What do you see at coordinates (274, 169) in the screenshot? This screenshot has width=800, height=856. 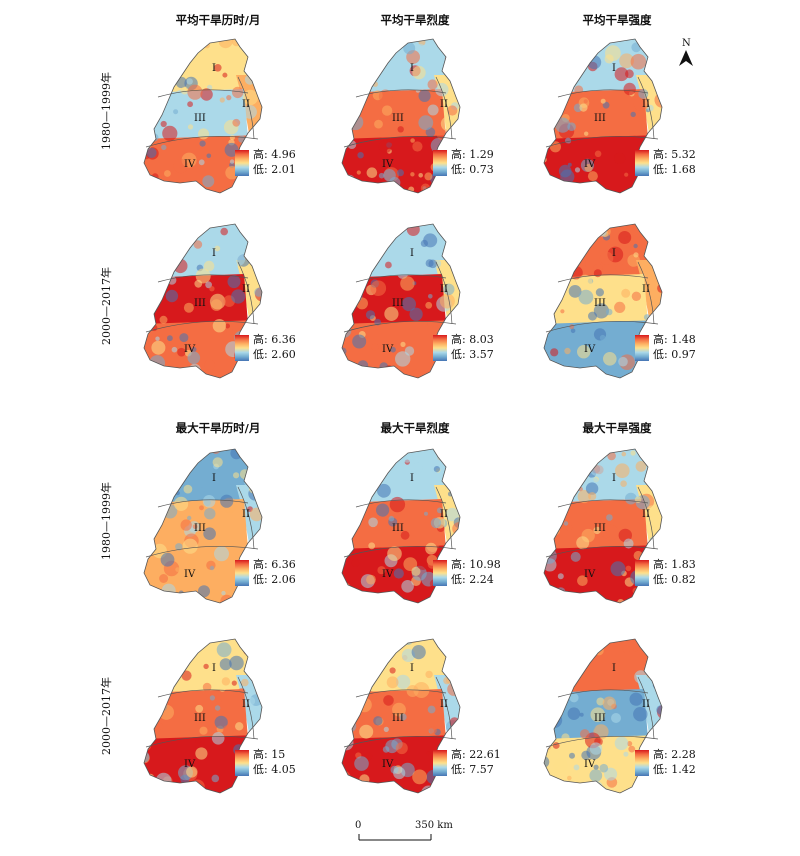 I see `legend-low: 低: 2.01` at bounding box center [274, 169].